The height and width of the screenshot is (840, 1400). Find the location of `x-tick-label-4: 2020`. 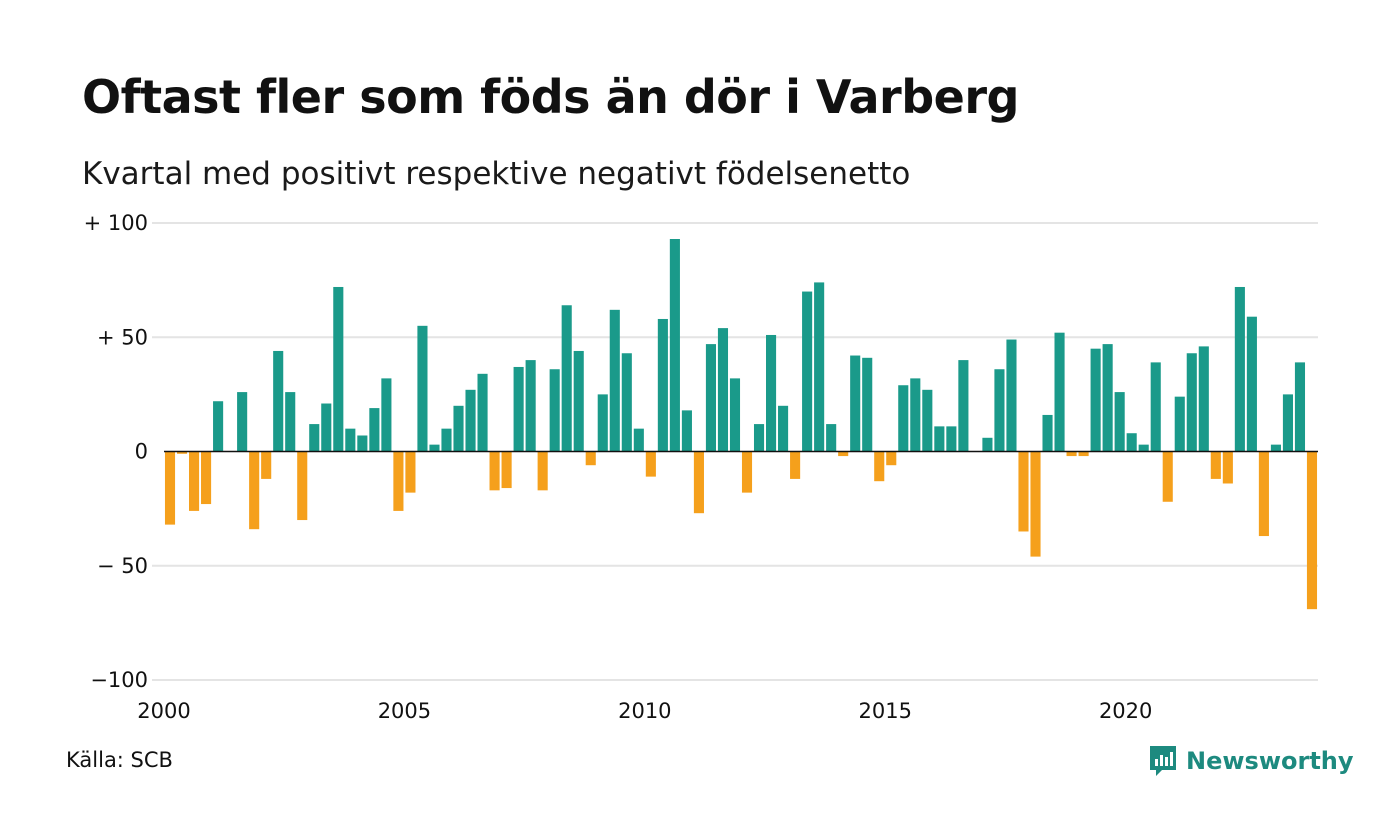

x-tick-label-4: 2020 is located at coordinates (1125, 711).